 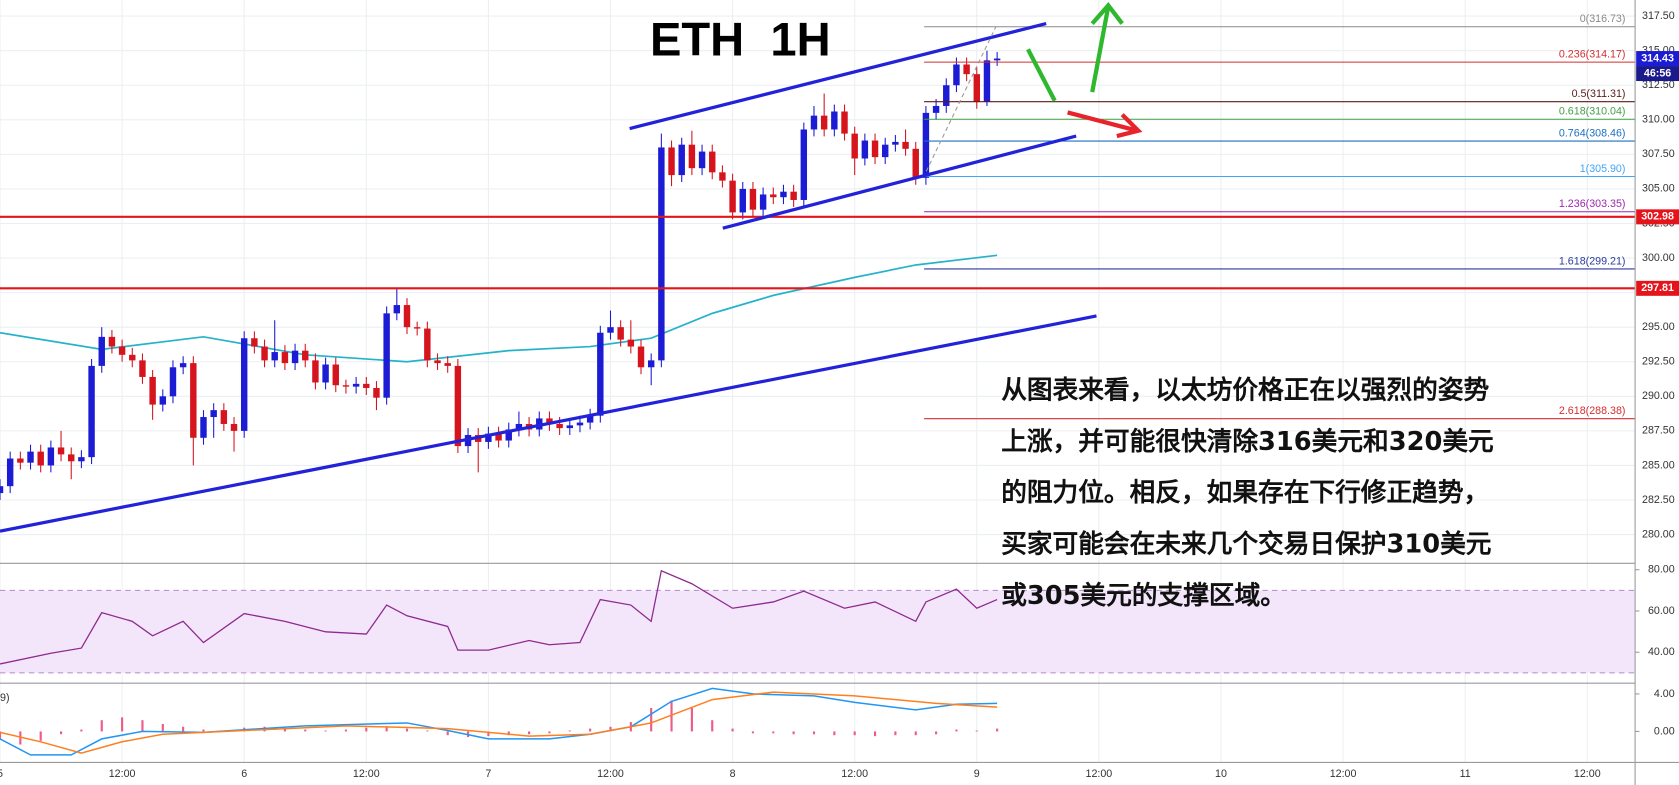 What do you see at coordinates (1658, 500) in the screenshot?
I see `y-tick-label: 282.50` at bounding box center [1658, 500].